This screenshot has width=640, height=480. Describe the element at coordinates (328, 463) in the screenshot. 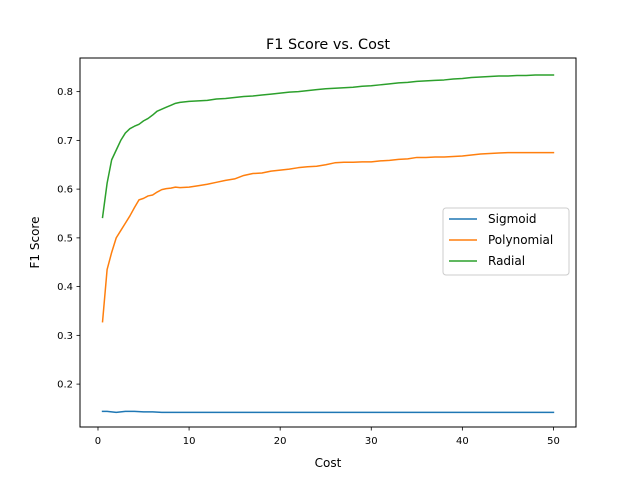

I see `x-axis-label: Cost` at that location.